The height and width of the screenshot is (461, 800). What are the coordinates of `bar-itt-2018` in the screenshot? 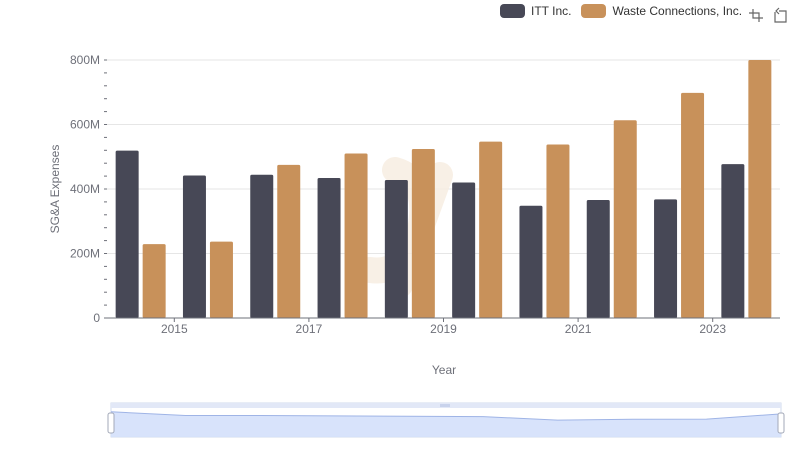 It's located at (396, 248).